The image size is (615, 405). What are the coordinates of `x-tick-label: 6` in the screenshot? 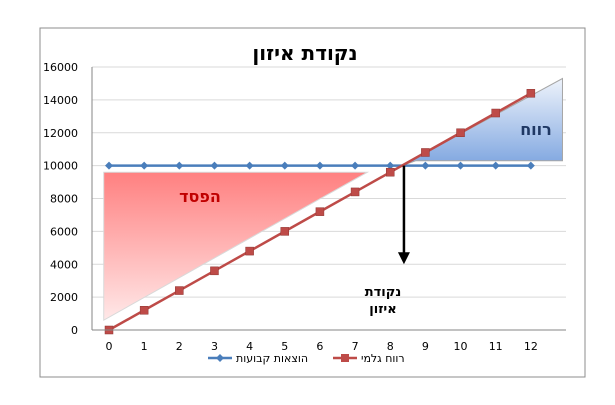 It's located at (319, 346).